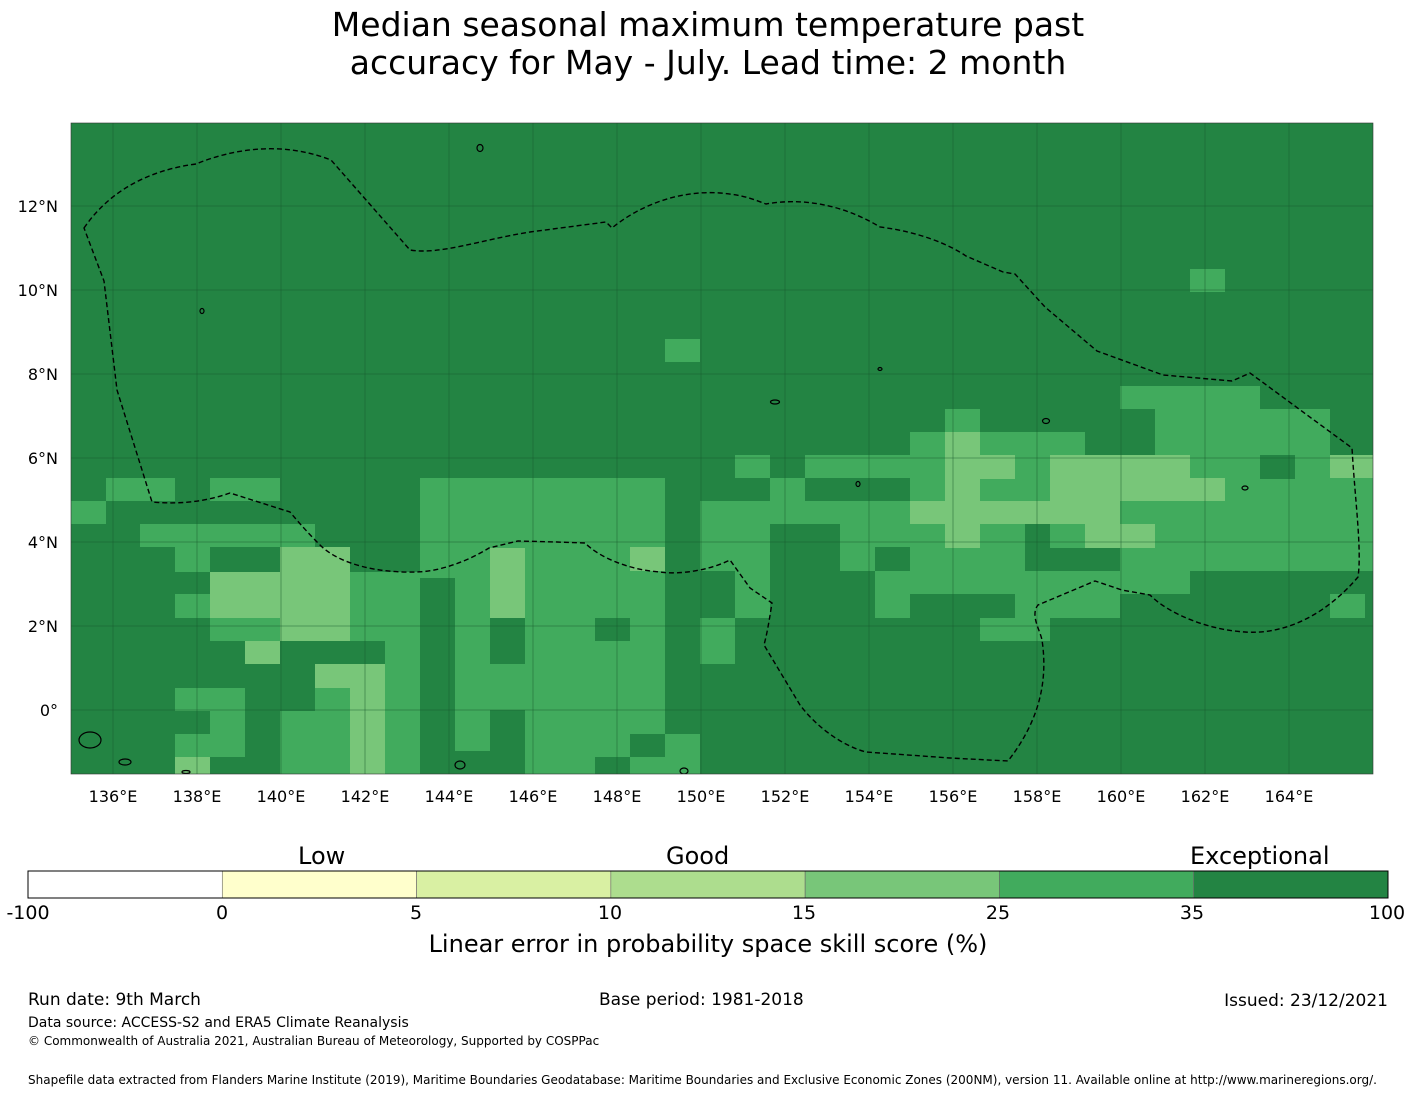 Image resolution: width=1416 pixels, height=1095 pixels. I want to click on colorbar-tick: 15, so click(804, 913).